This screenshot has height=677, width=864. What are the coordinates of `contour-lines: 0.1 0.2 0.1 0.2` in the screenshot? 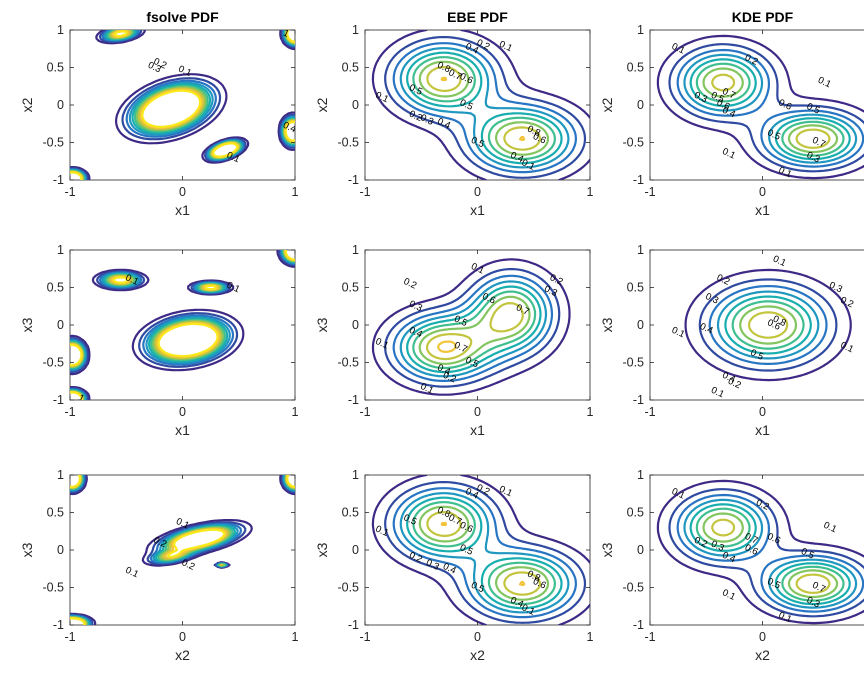 It's located at (182, 550).